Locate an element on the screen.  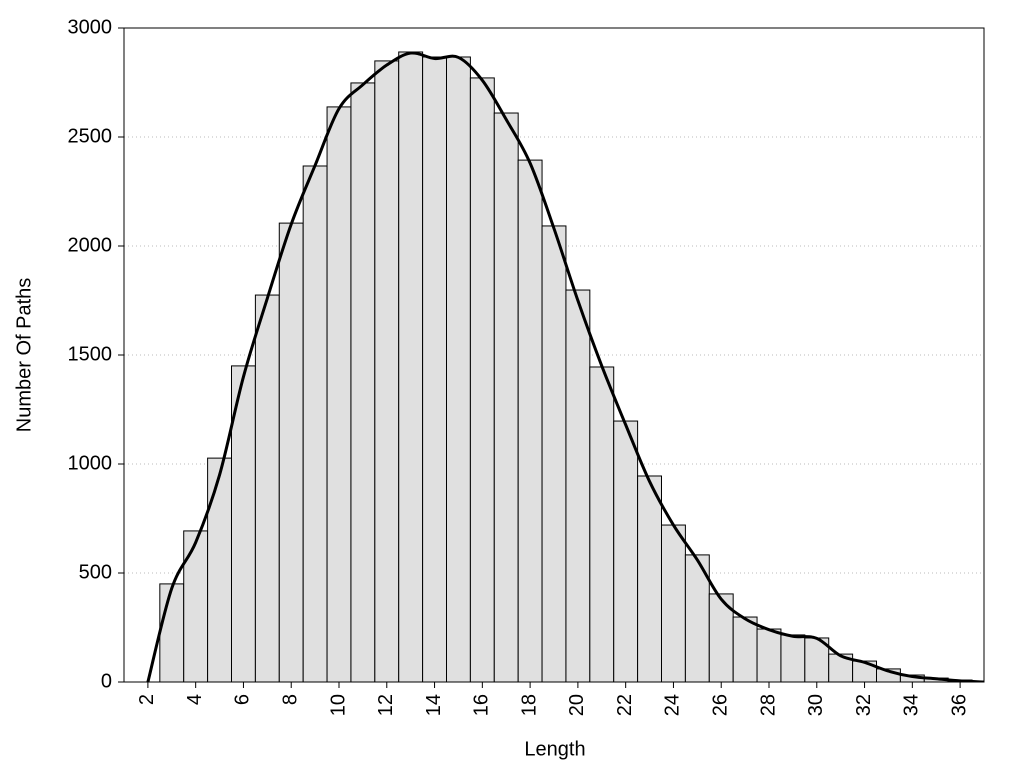
x-tick-label: 32 is located at coordinates (864, 705).